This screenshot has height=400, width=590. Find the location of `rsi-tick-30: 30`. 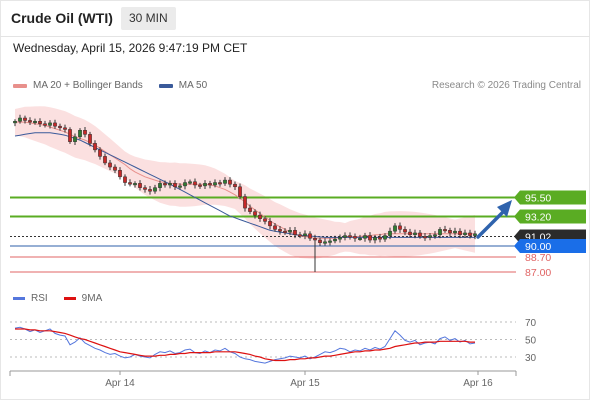

rsi-tick-30: 30 is located at coordinates (531, 358).